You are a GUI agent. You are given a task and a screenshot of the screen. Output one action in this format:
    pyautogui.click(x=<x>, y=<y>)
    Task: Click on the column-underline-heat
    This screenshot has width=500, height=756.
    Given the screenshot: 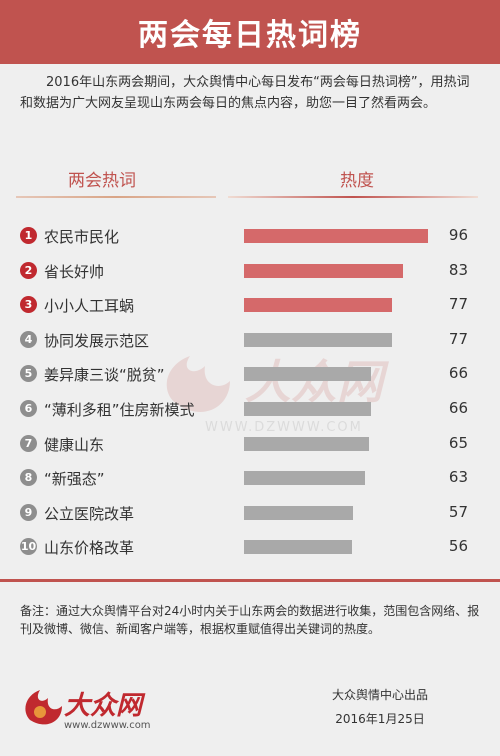 What is the action you would take?
    pyautogui.click(x=353, y=197)
    